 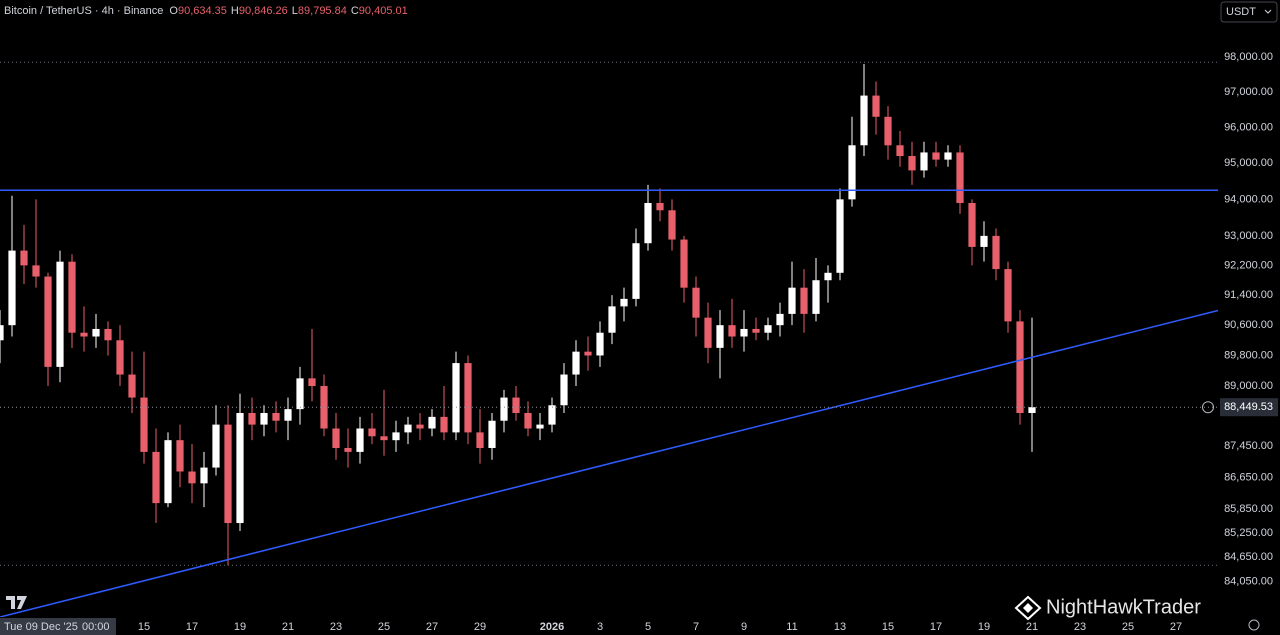 I want to click on time-axis, so click(x=609, y=626).